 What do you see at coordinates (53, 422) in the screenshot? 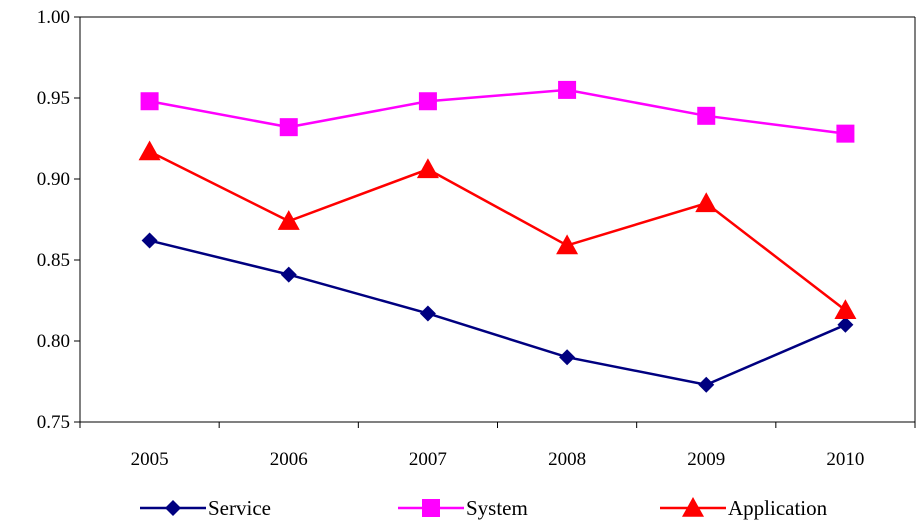
I see `y-tick-label: 0.75` at bounding box center [53, 422].